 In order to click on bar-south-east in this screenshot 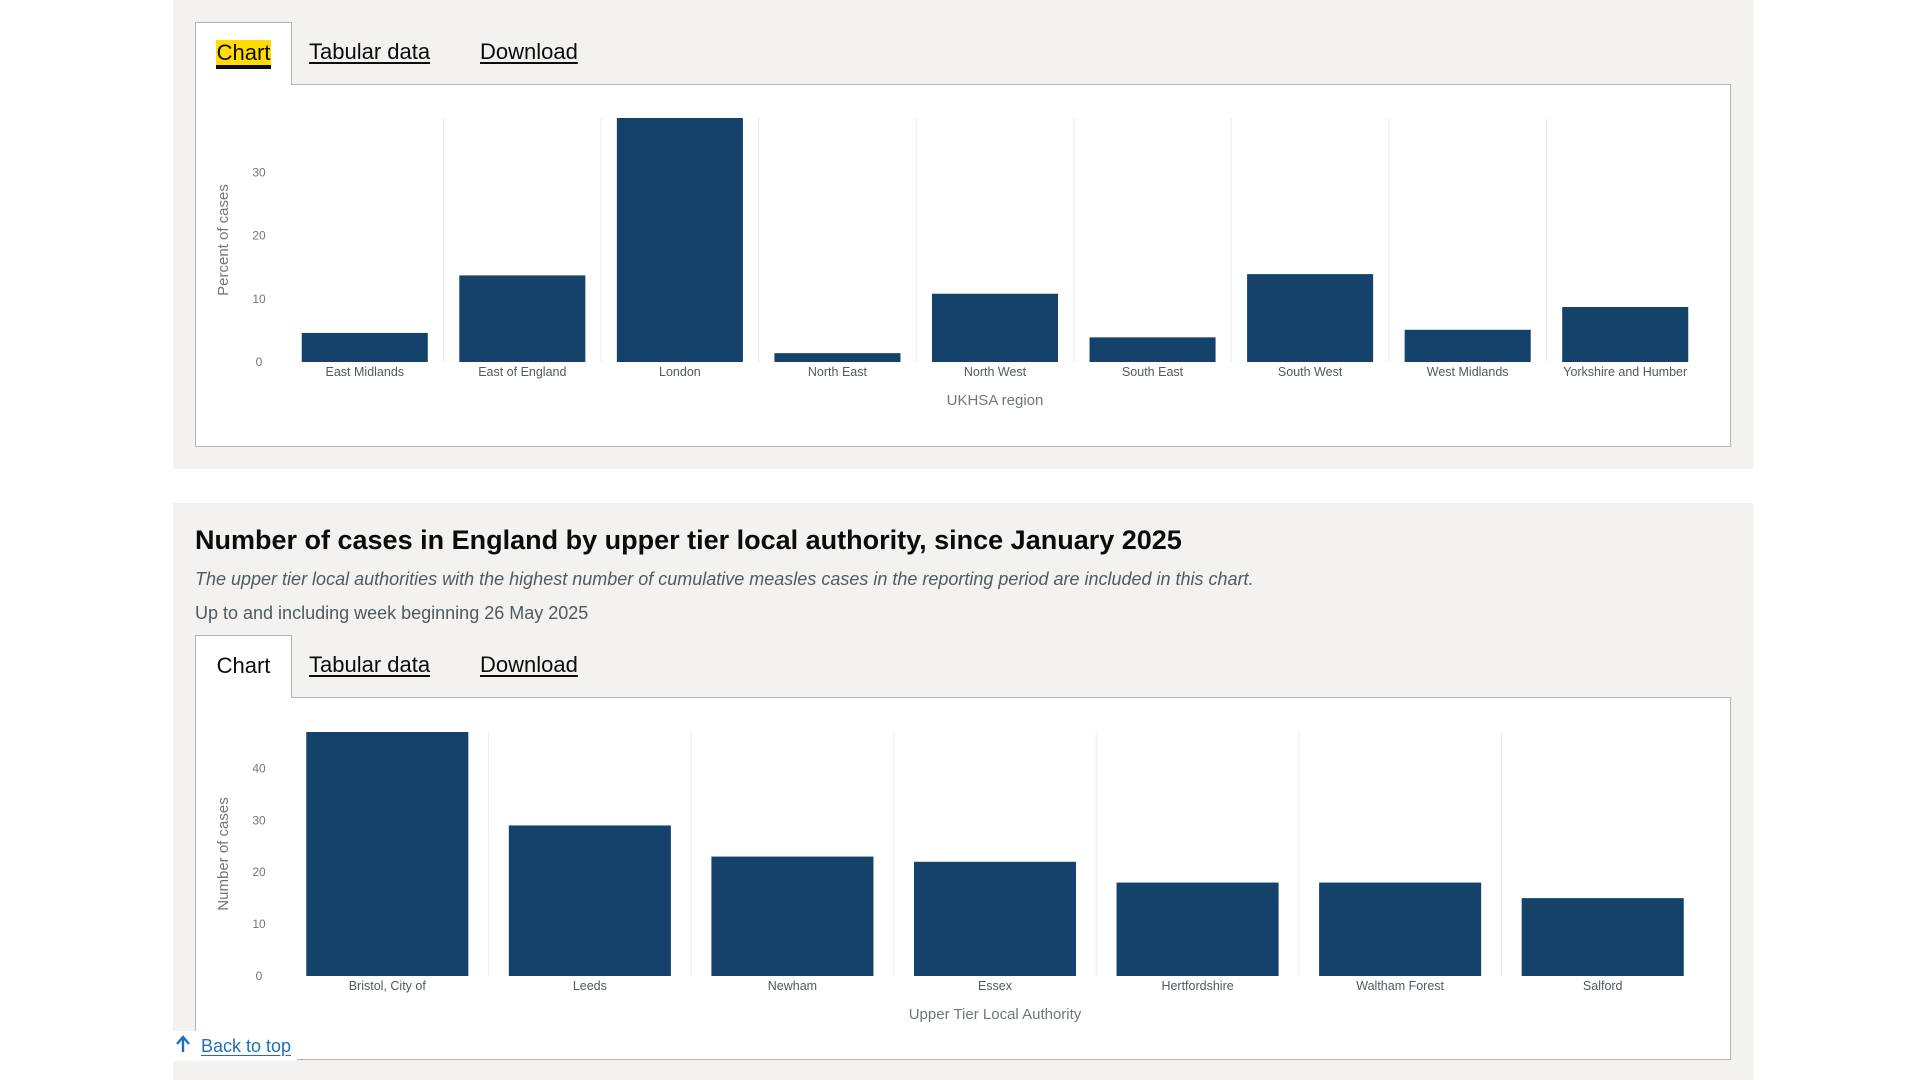, I will do `click(1152, 349)`.